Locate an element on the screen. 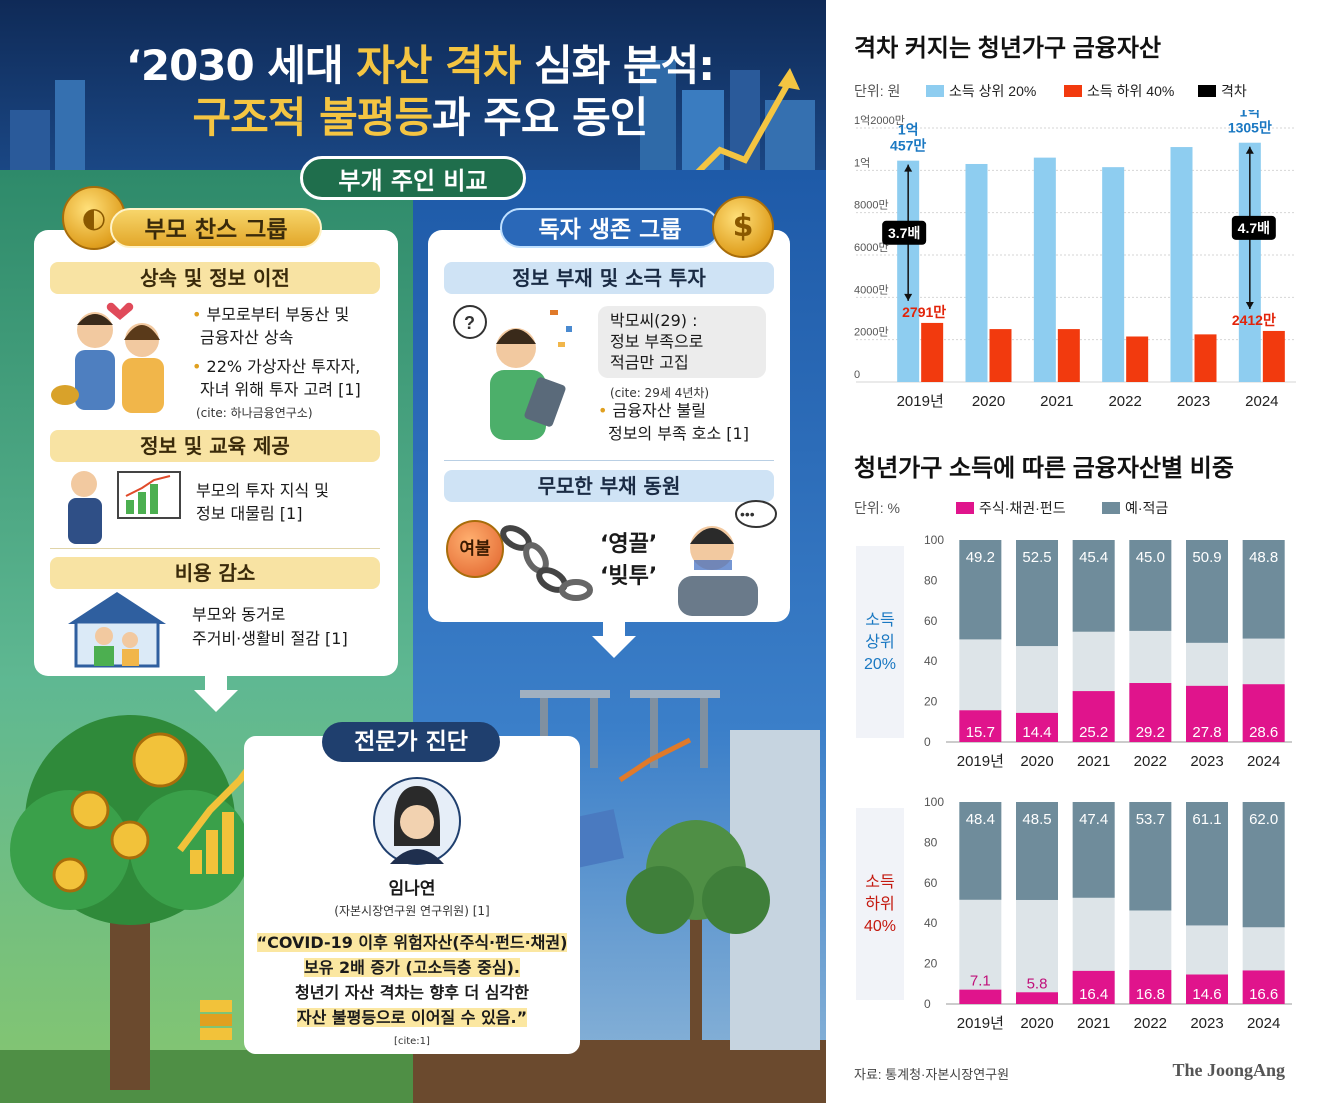  data-label-stock: 27.8 is located at coordinates (1206, 732).